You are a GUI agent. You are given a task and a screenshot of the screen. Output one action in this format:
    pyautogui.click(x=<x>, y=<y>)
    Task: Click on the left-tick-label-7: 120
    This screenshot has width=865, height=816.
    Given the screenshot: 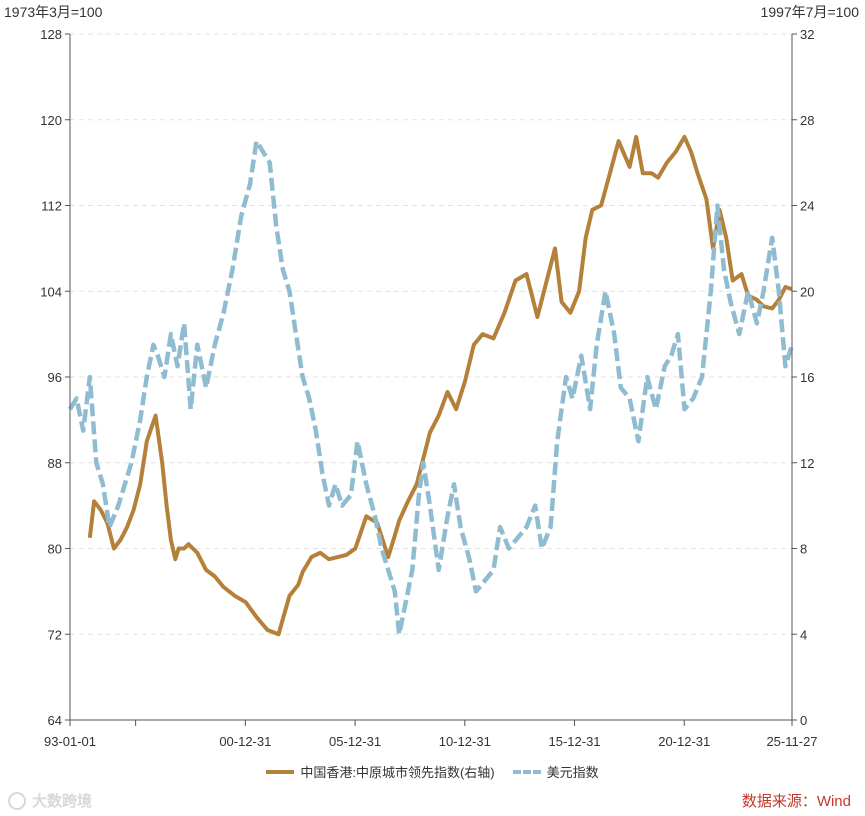 What is the action you would take?
    pyautogui.click(x=51, y=120)
    